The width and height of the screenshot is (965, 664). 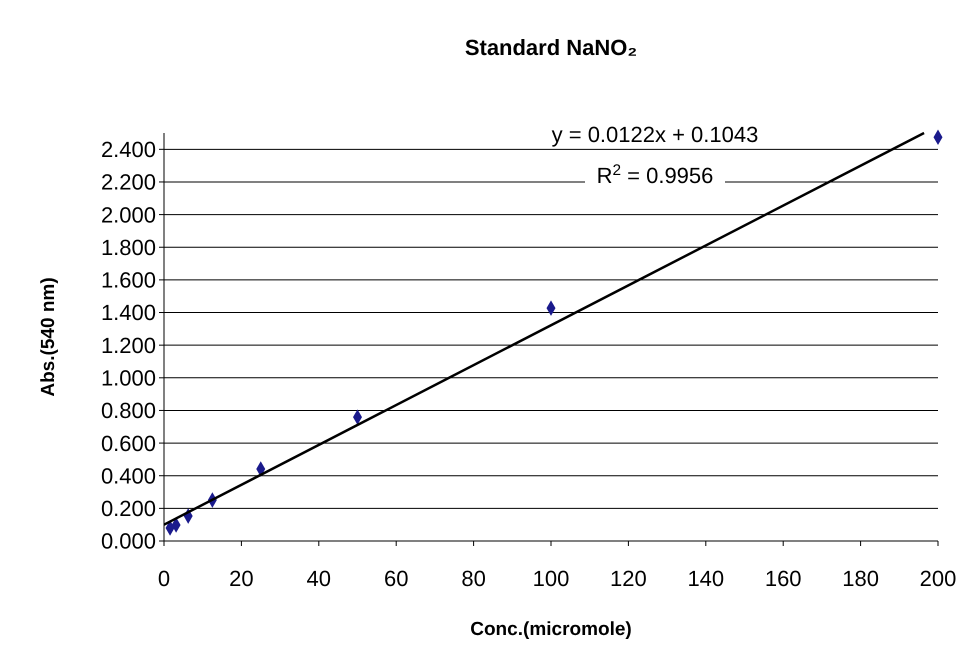 What do you see at coordinates (783, 578) in the screenshot?
I see `x-tick-label: 160` at bounding box center [783, 578].